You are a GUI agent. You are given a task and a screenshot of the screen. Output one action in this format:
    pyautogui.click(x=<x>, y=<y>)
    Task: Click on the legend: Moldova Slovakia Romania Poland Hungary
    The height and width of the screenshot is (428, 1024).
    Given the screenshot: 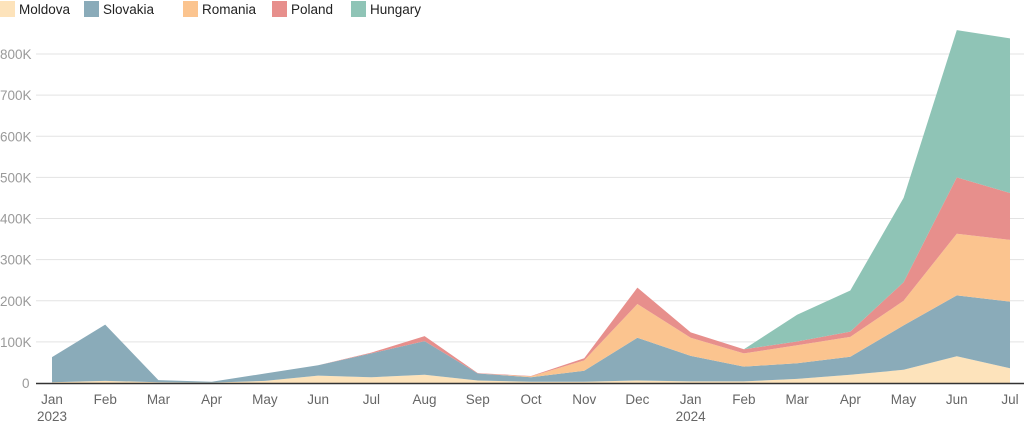 What is the action you would take?
    pyautogui.click(x=210, y=9)
    